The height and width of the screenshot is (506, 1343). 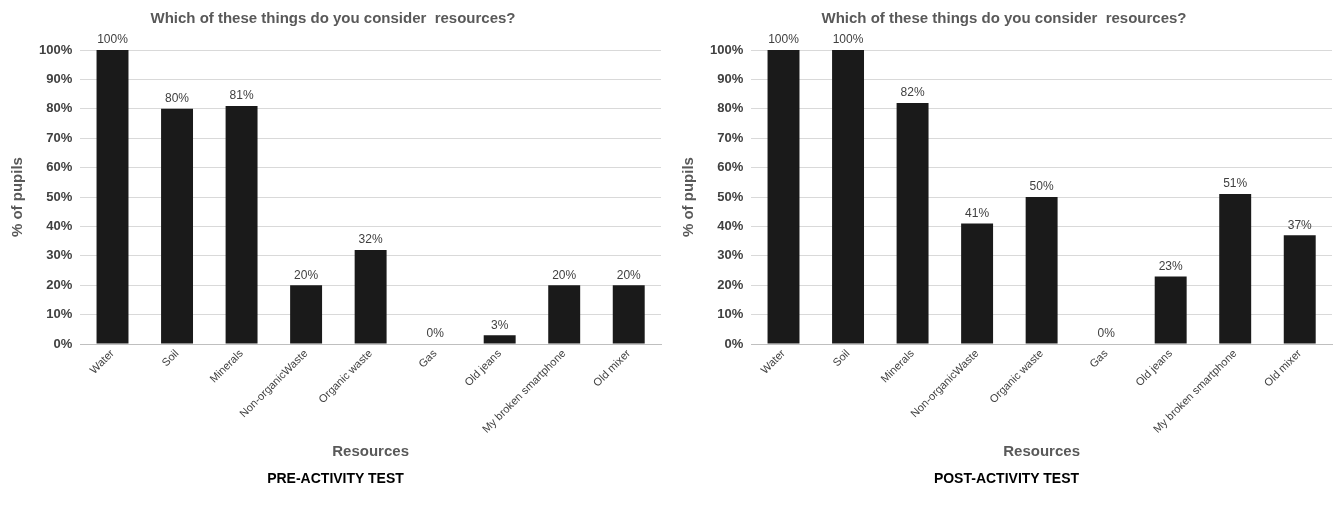 What do you see at coordinates (370, 239) in the screenshot?
I see `data-label: 32%` at bounding box center [370, 239].